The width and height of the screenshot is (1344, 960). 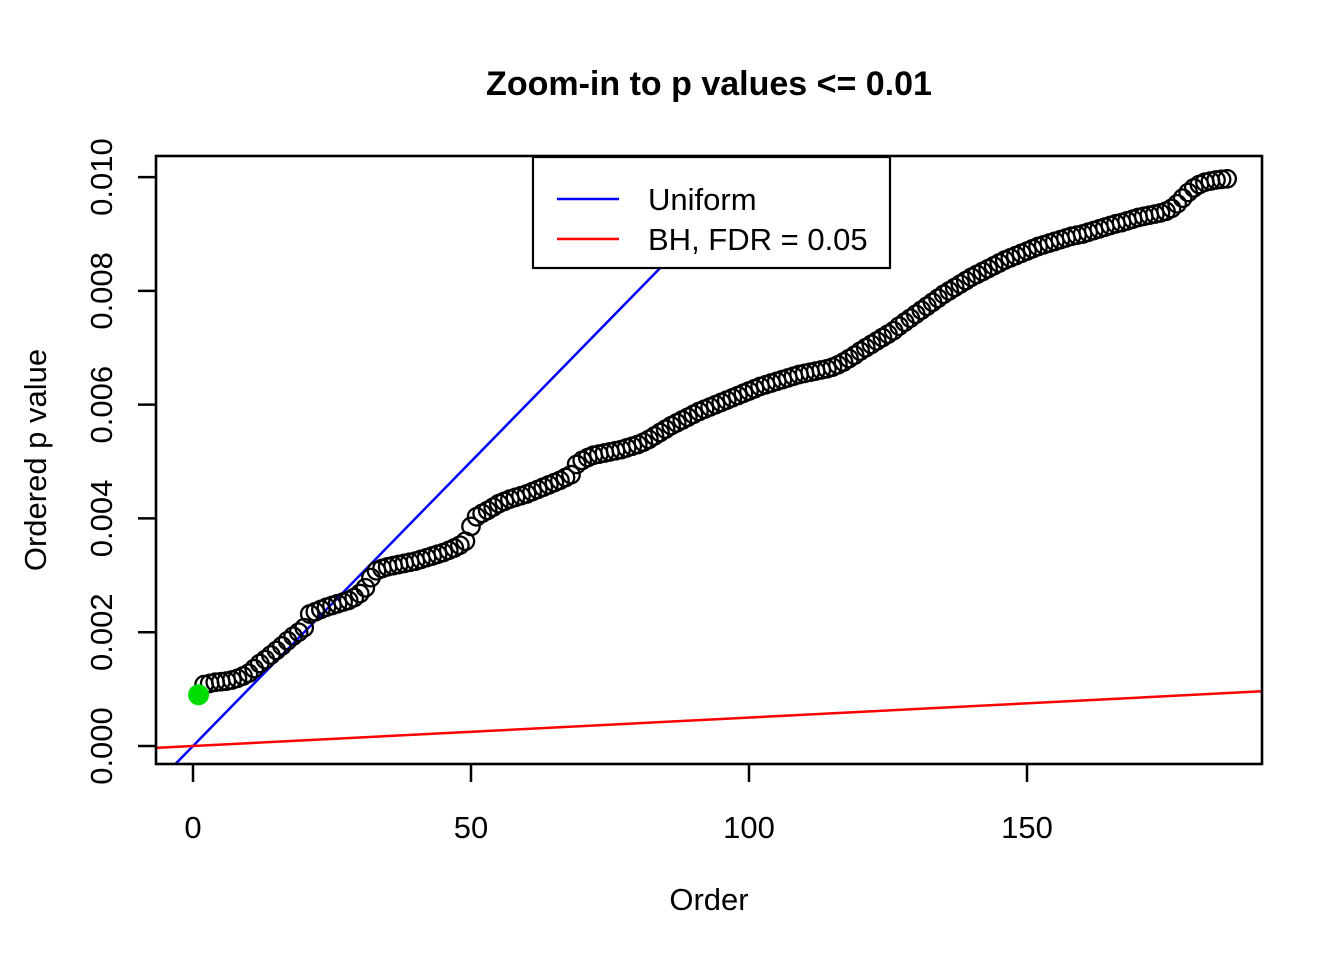 I want to click on x-tick-label: 0, so click(x=192, y=827).